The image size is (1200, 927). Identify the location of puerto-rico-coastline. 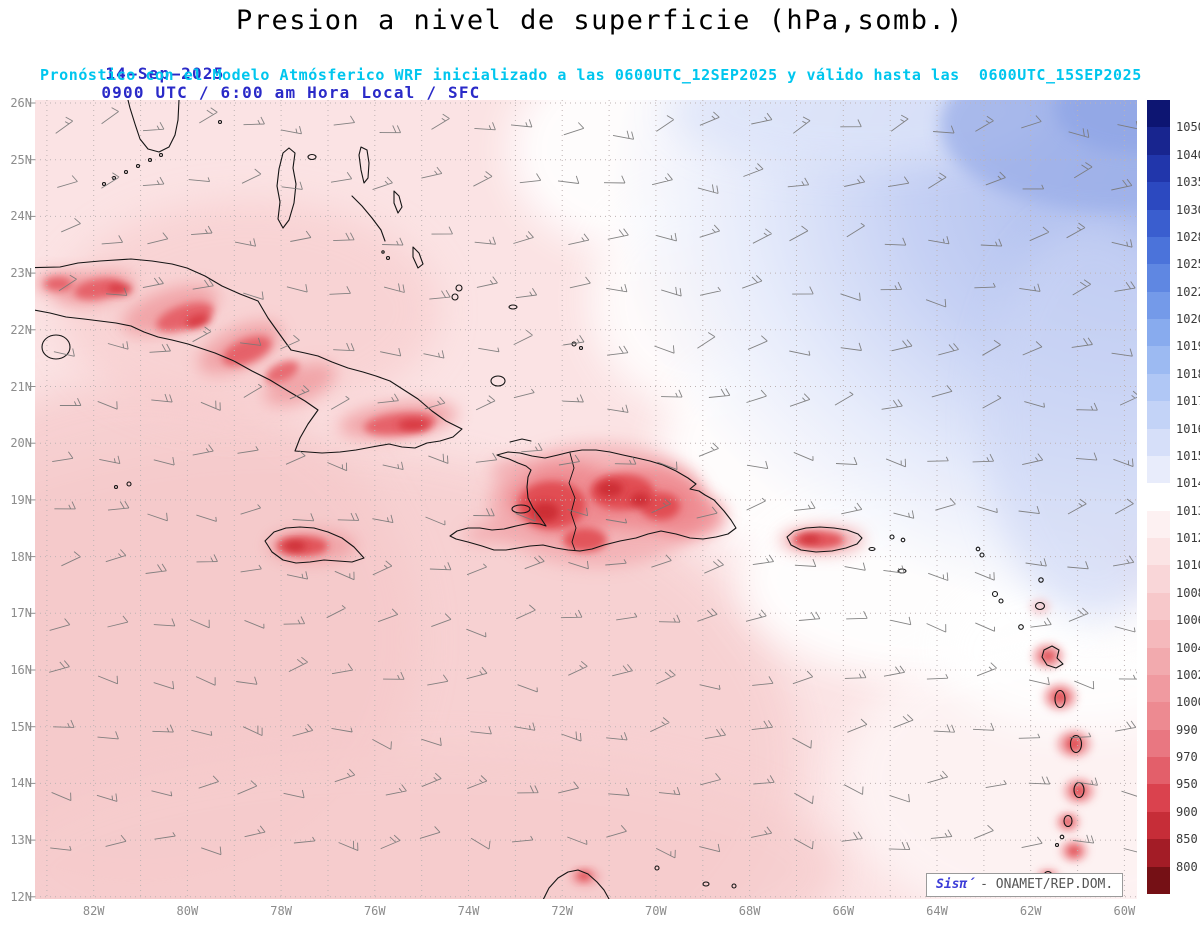
(824, 539).